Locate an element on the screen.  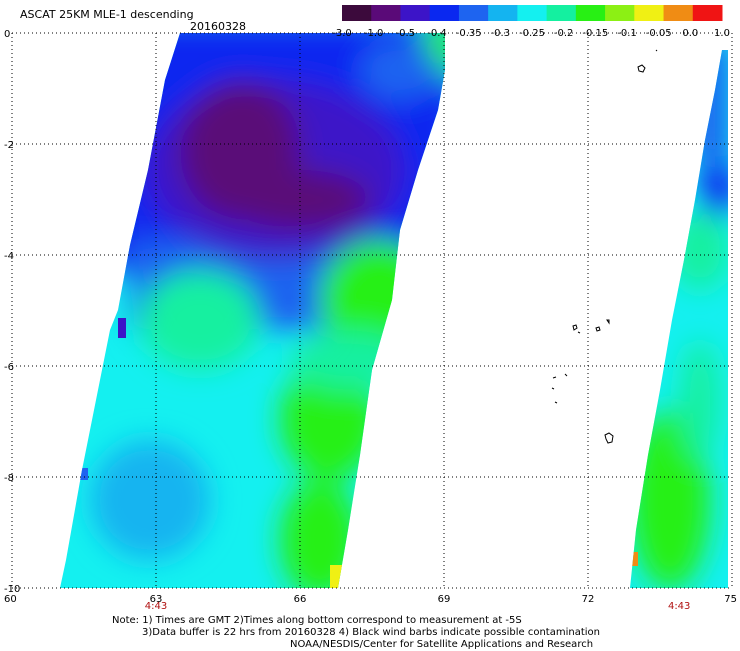
pass-time-1: 4:43 is located at coordinates (679, 606).